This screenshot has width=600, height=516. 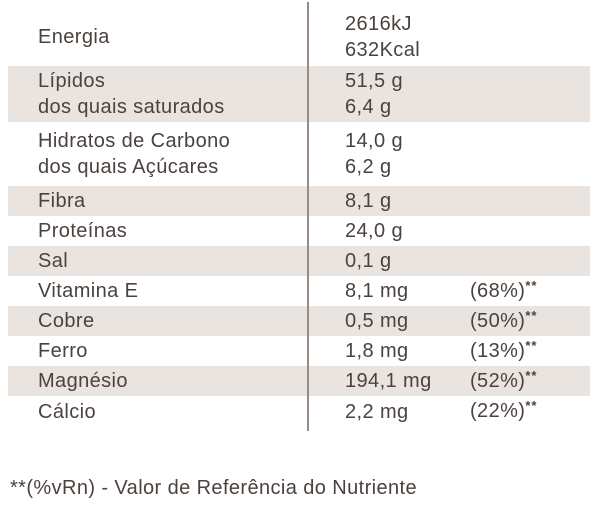 I want to click on percent-value: (52%), so click(x=498, y=380).